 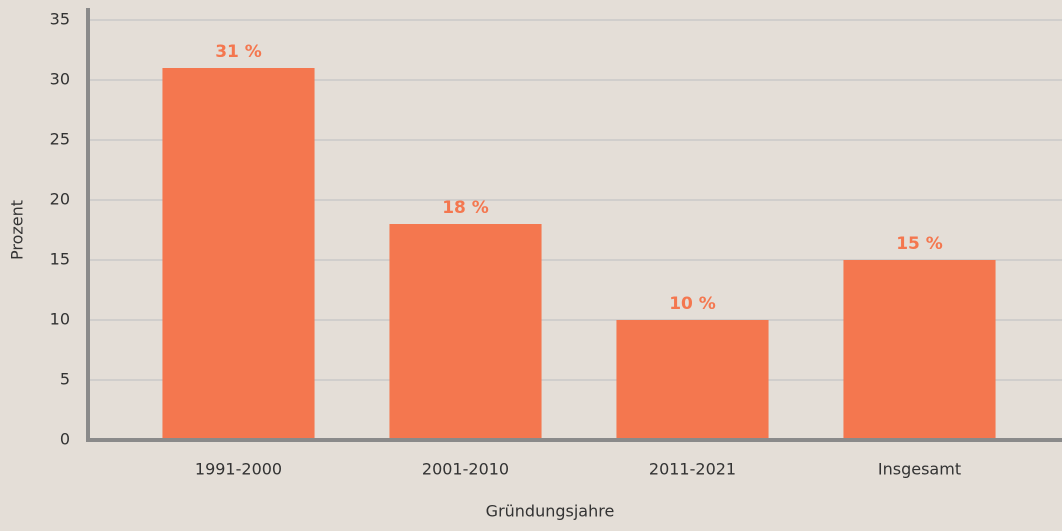 What do you see at coordinates (65, 439) in the screenshot?
I see `y-tick-label: 0` at bounding box center [65, 439].